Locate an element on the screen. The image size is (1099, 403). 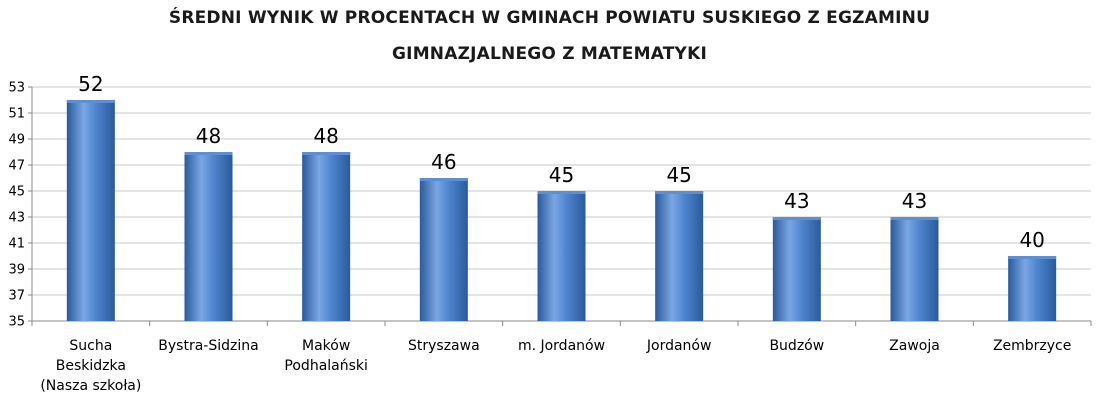
y-tick-label: 35 is located at coordinates (16, 322).